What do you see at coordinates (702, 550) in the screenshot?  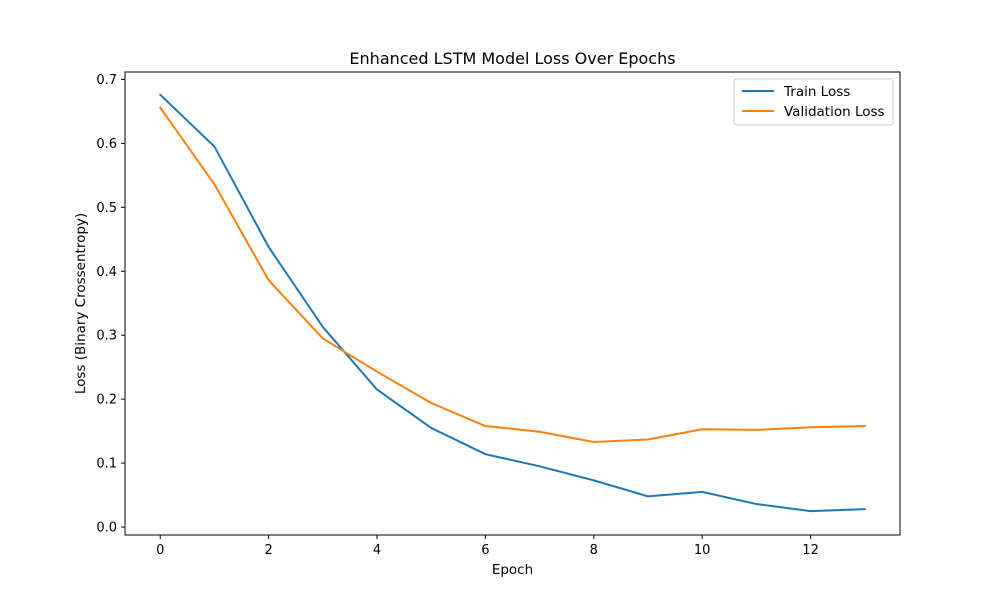 I see `x-tick-label: 10` at bounding box center [702, 550].